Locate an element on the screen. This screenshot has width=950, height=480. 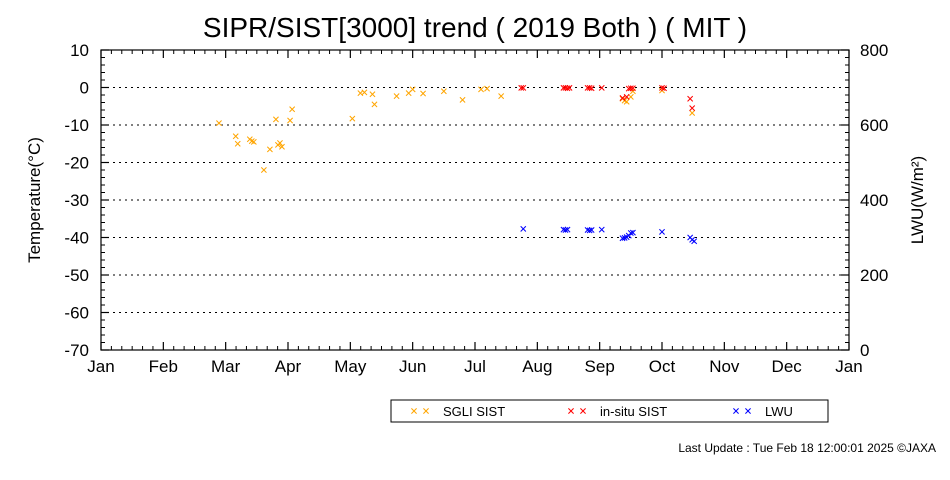
x-tick-label: Jul is located at coordinates (475, 366).